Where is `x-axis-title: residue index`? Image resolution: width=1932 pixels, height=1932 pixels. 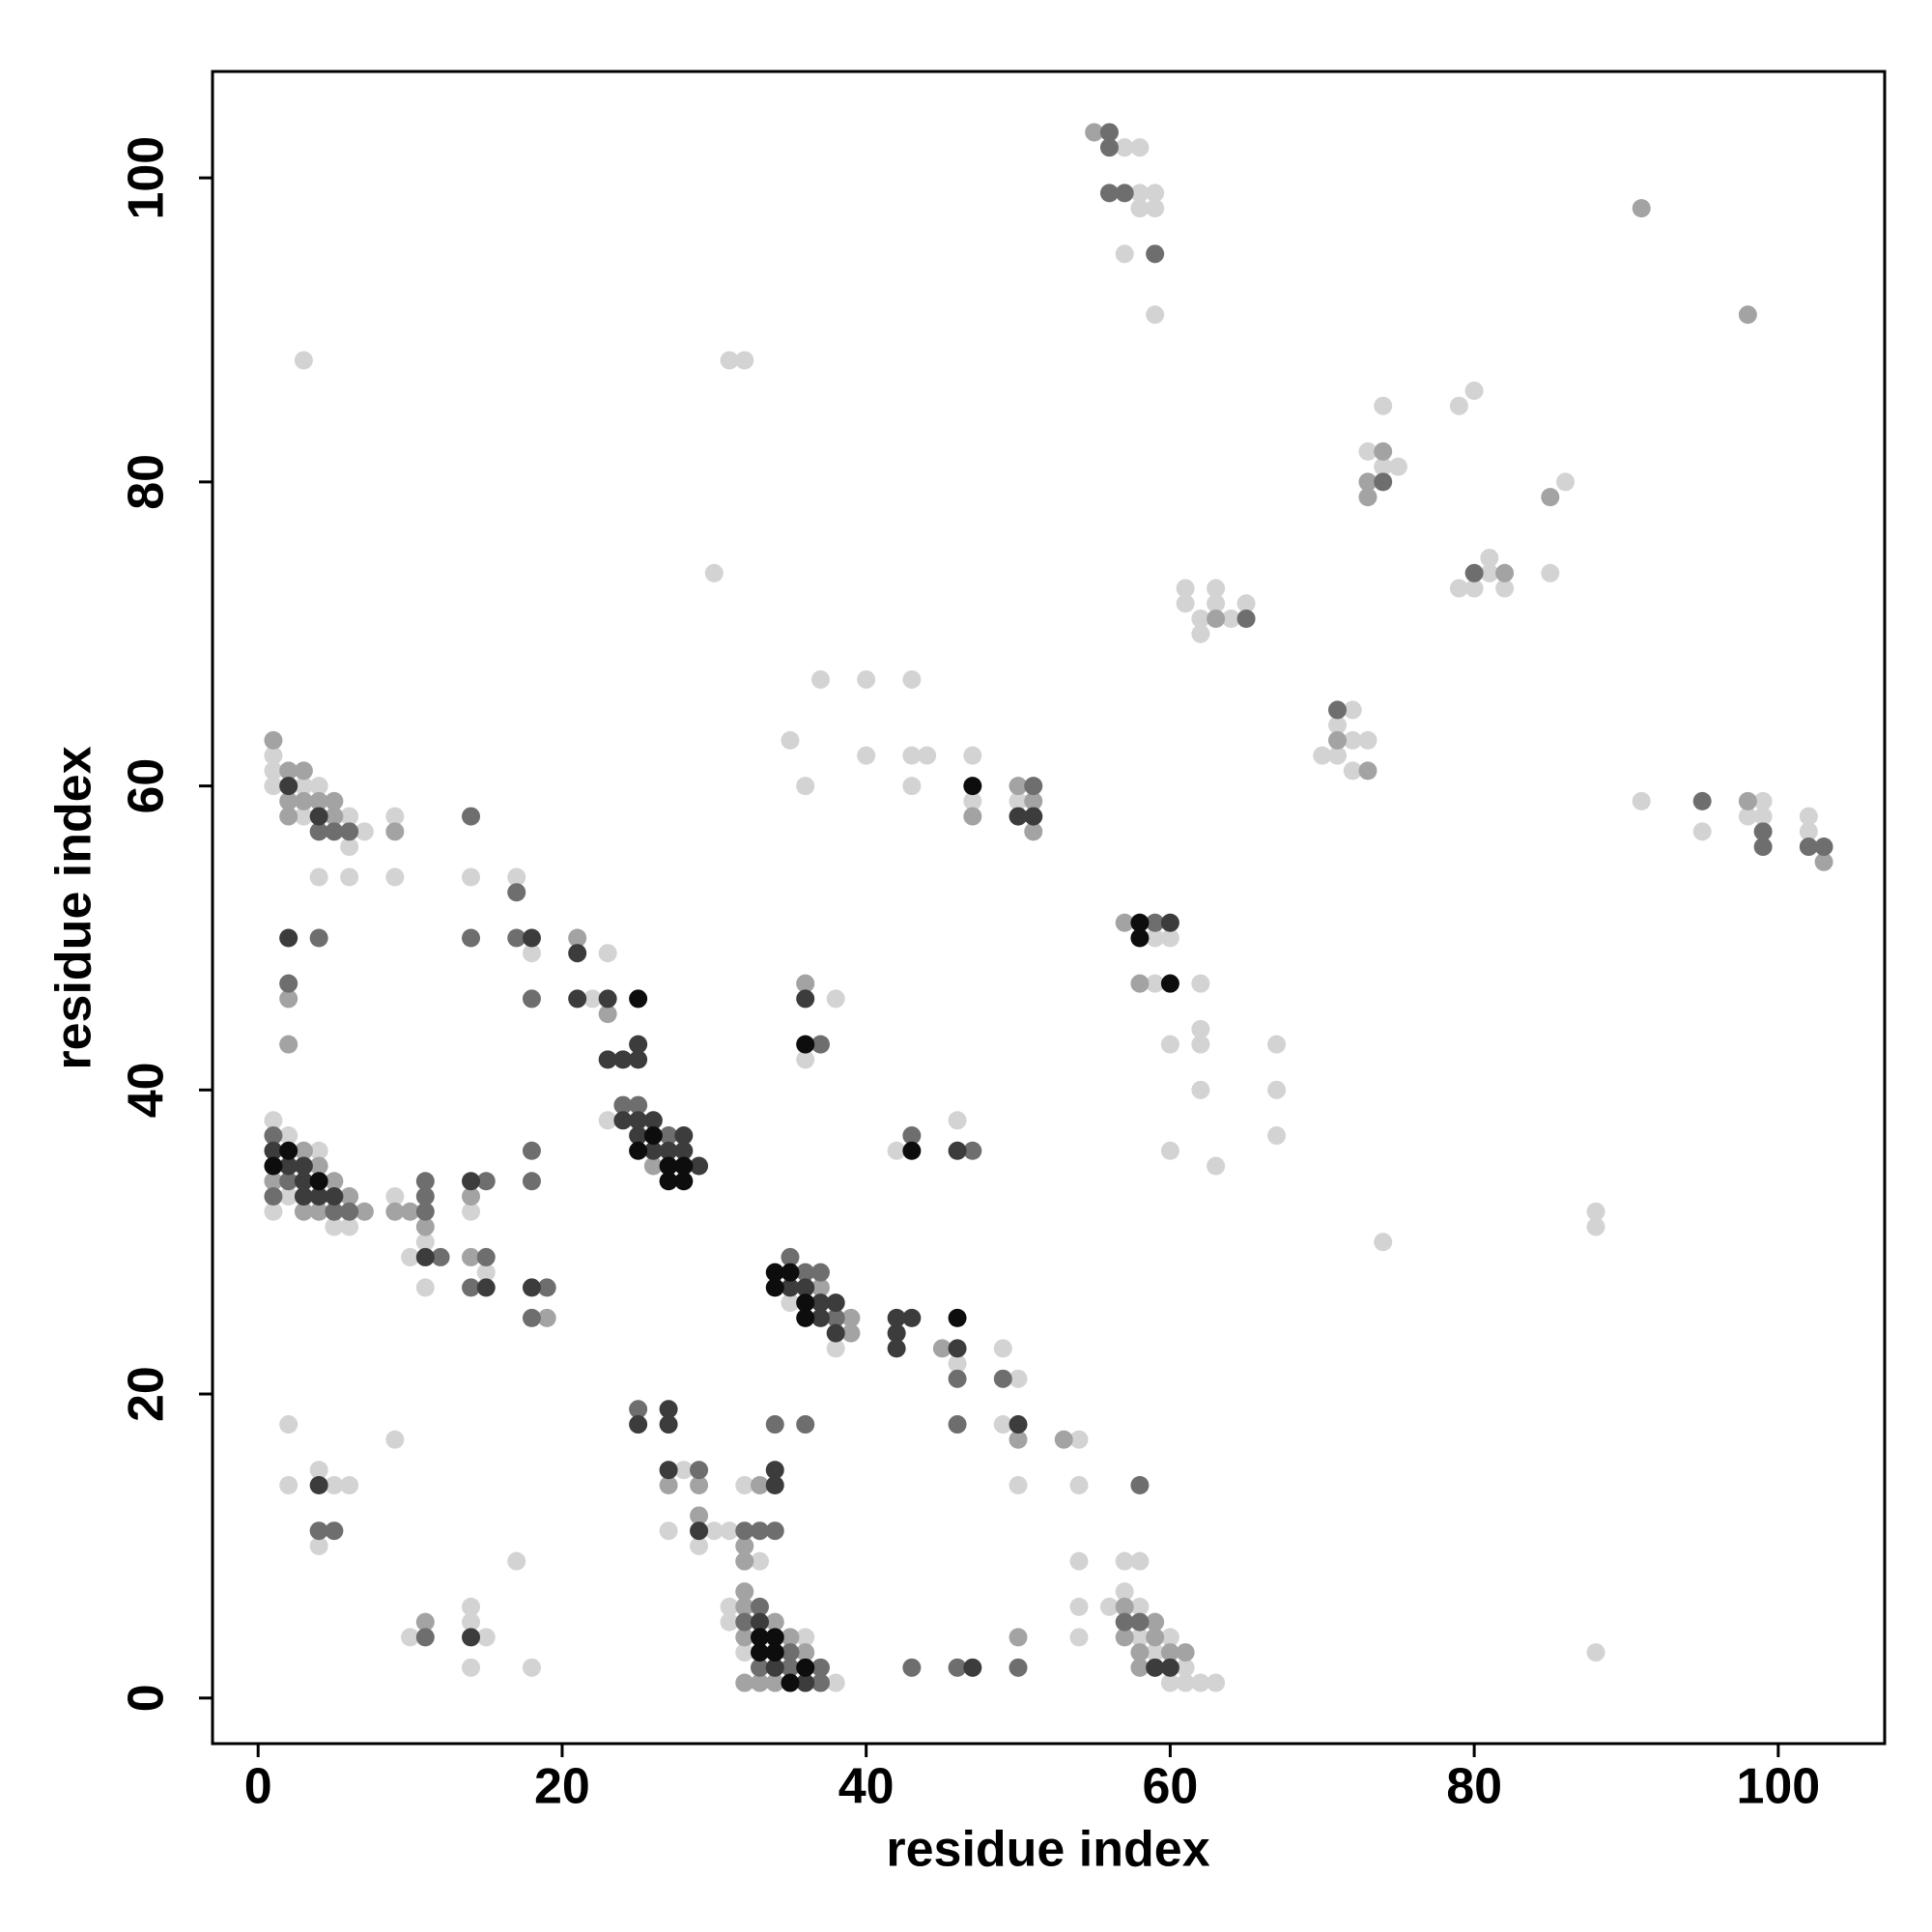 x-axis-title: residue index is located at coordinates (1047, 1850).